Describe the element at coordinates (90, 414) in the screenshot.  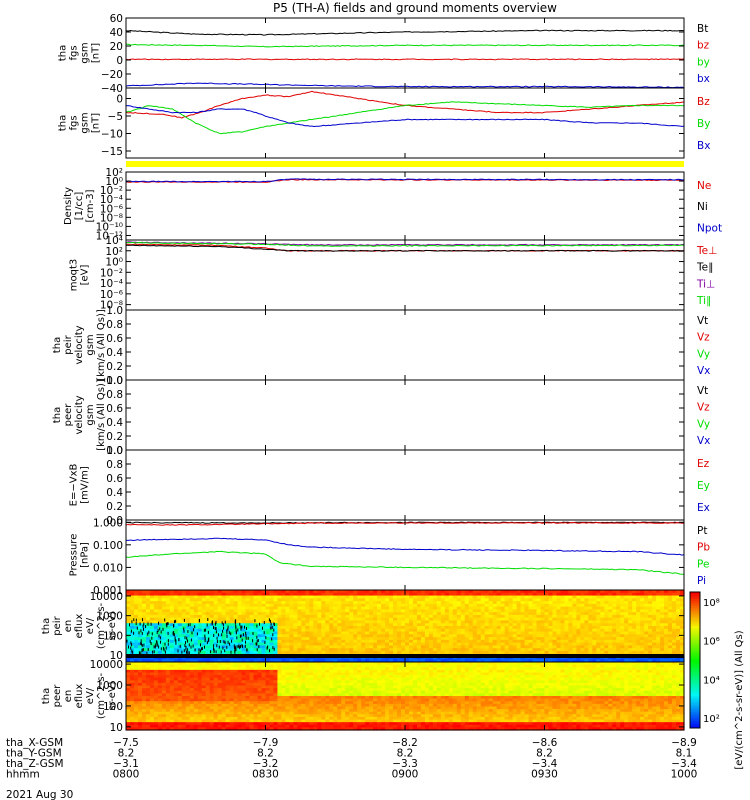
I see `y-axis-label-line: gsm` at that location.